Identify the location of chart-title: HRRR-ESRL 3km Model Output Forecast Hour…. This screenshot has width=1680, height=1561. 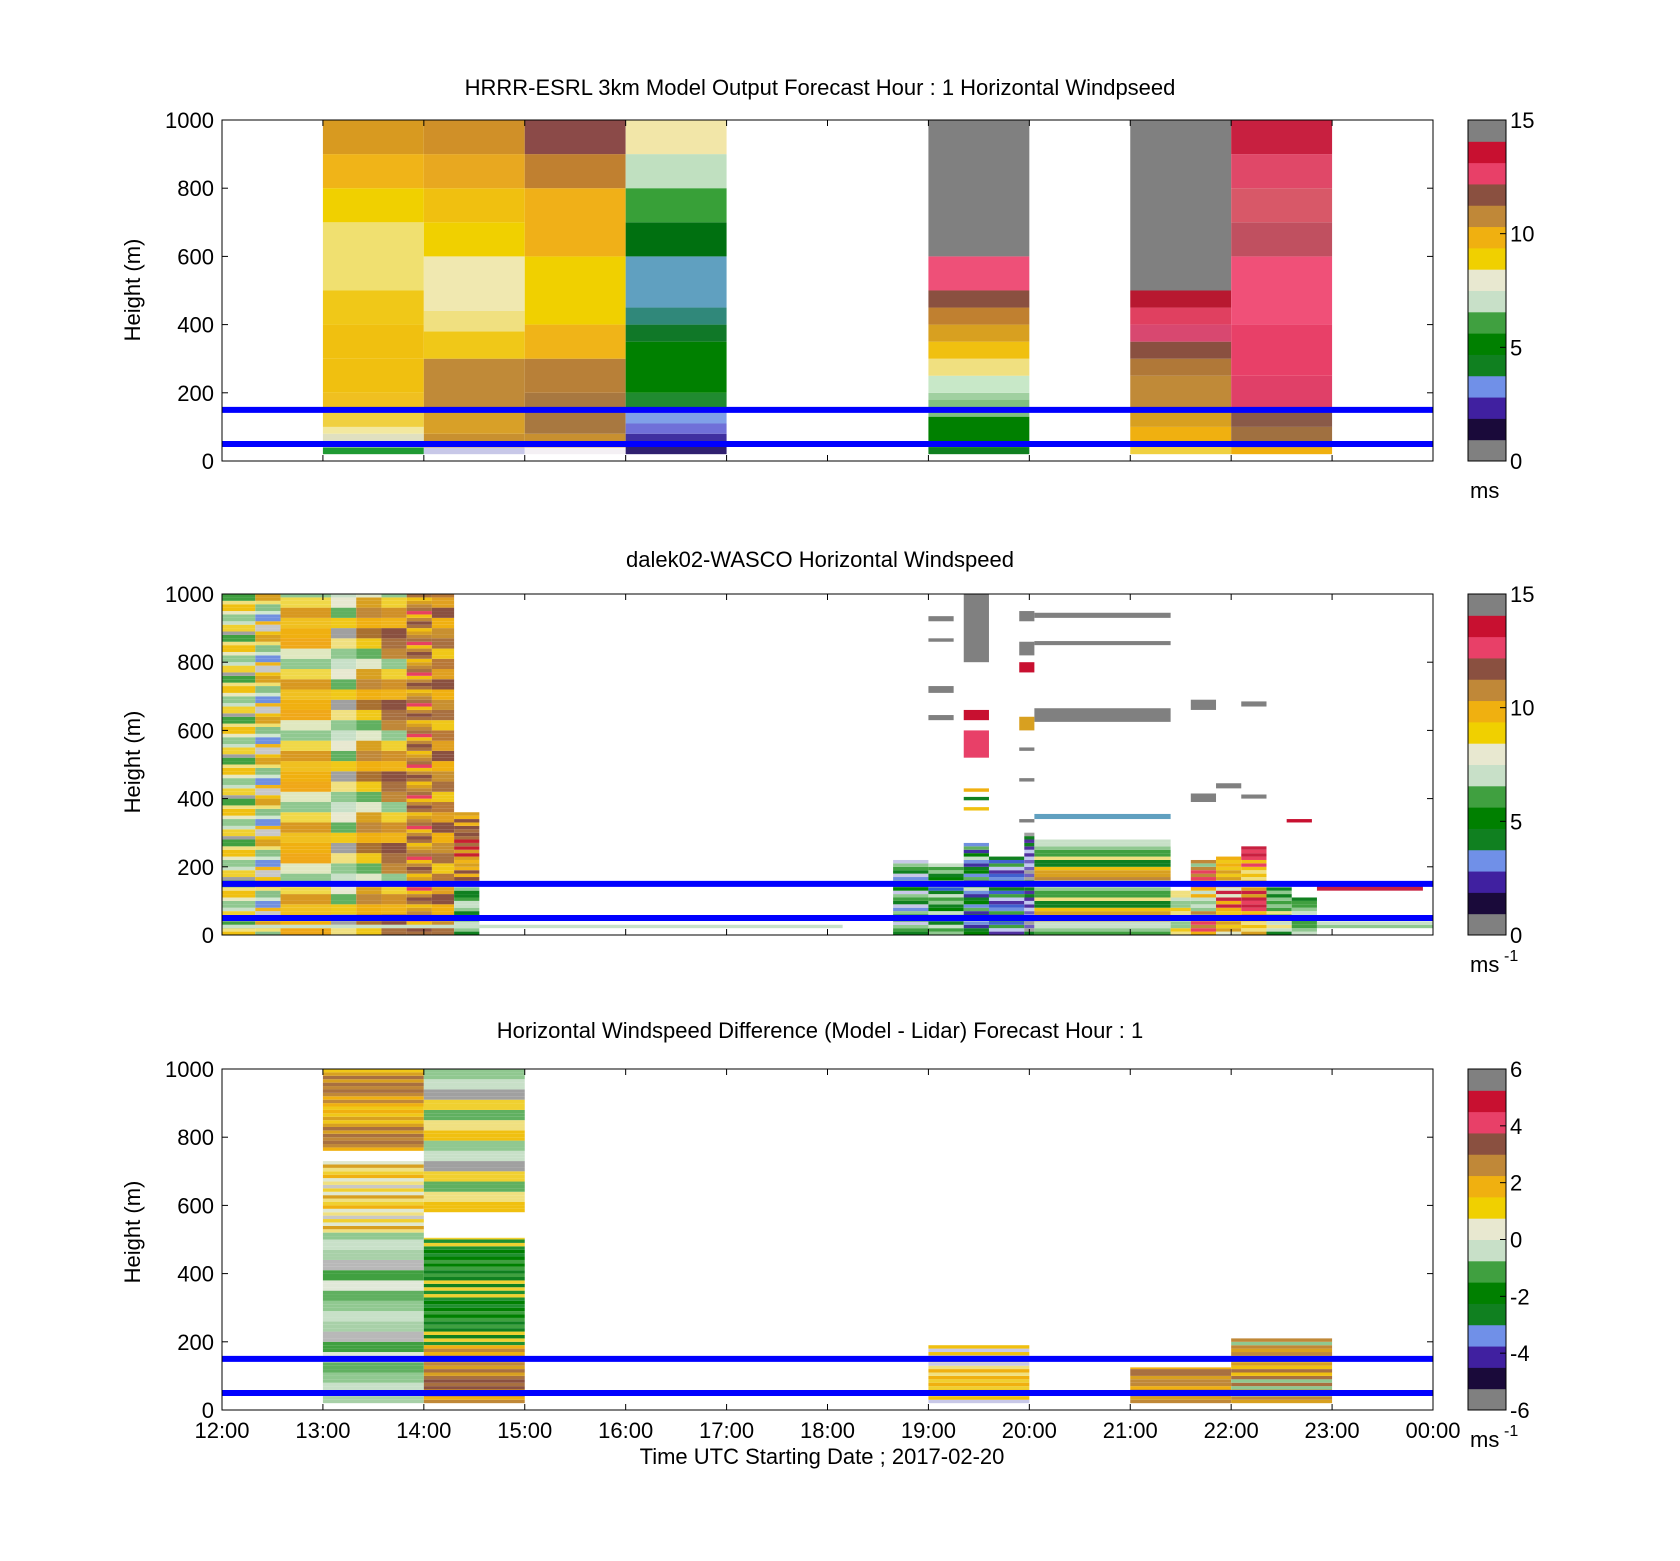
(820, 87).